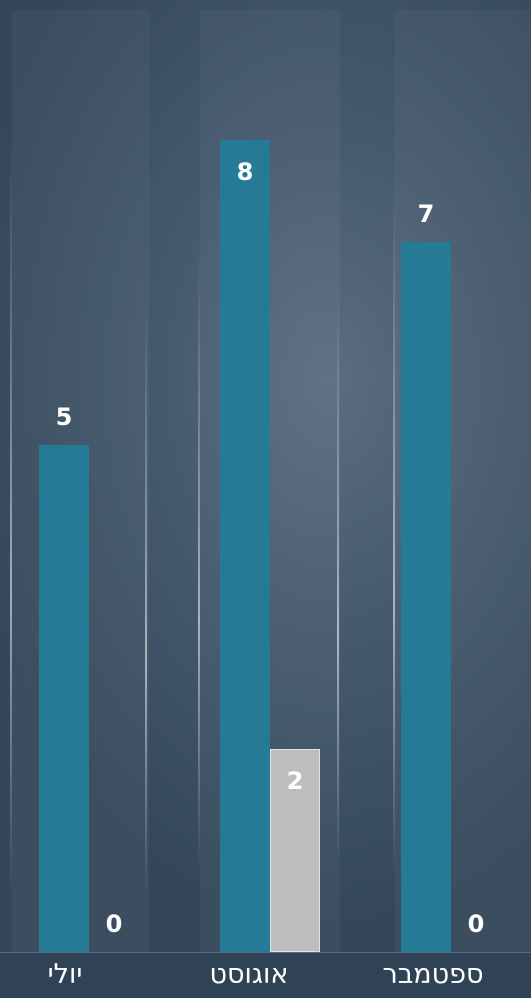 The height and width of the screenshot is (998, 531). What do you see at coordinates (65, 974) in the screenshot?
I see `x-tick-label: יולי` at bounding box center [65, 974].